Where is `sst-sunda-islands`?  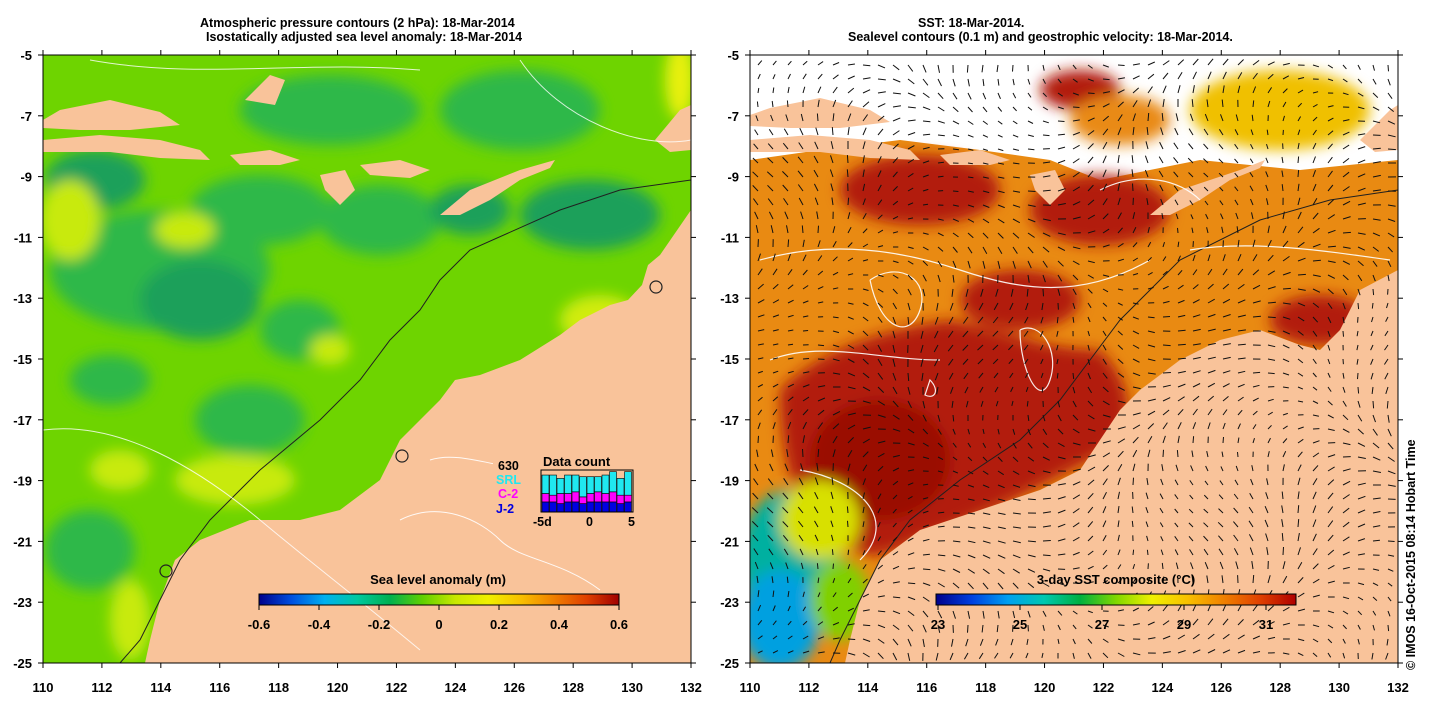
sst-sunda-islands is located at coordinates (907, 170).